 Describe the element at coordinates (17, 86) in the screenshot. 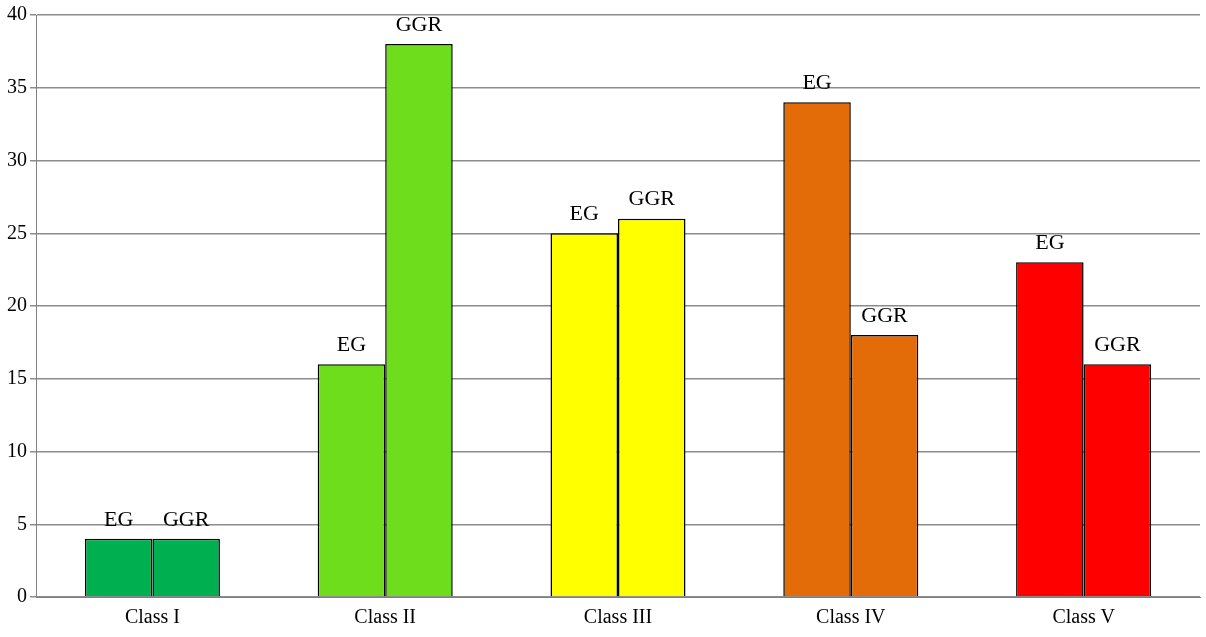

I see `y-tick-label: 35` at that location.